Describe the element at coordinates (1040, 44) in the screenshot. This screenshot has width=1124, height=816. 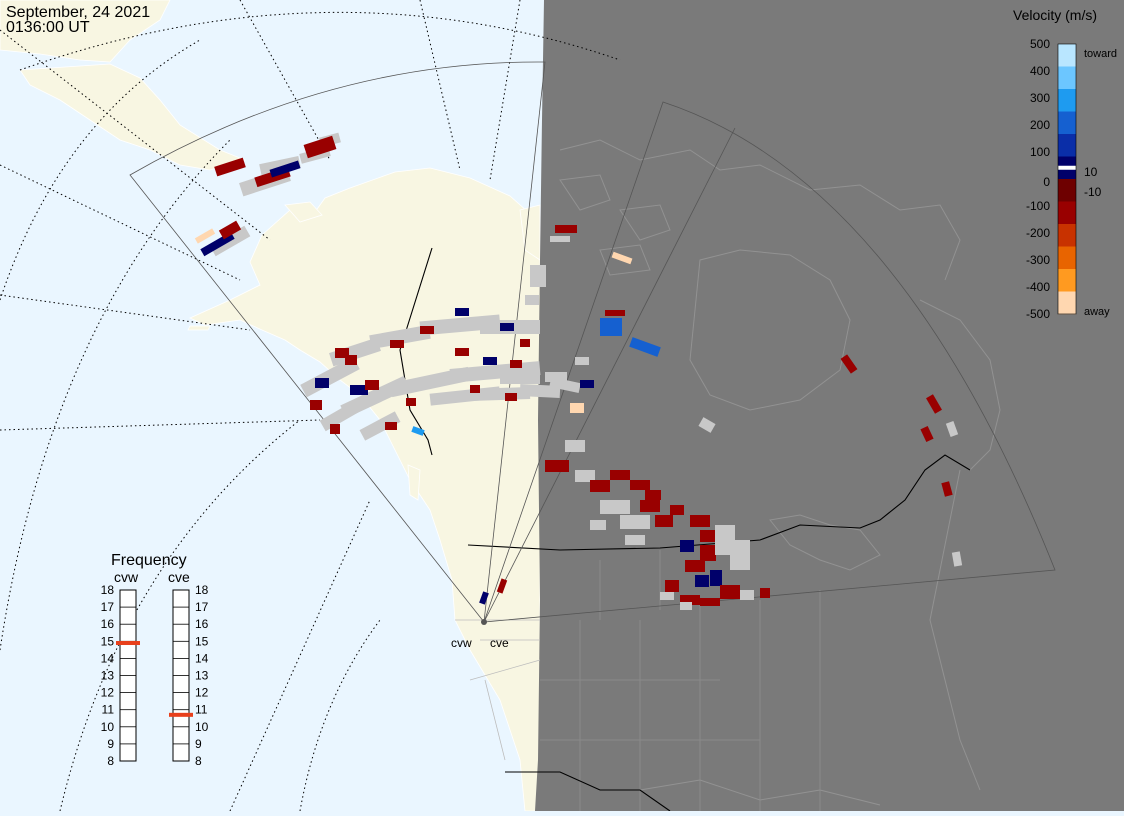
I see `colorbar-tick-label: 500` at that location.